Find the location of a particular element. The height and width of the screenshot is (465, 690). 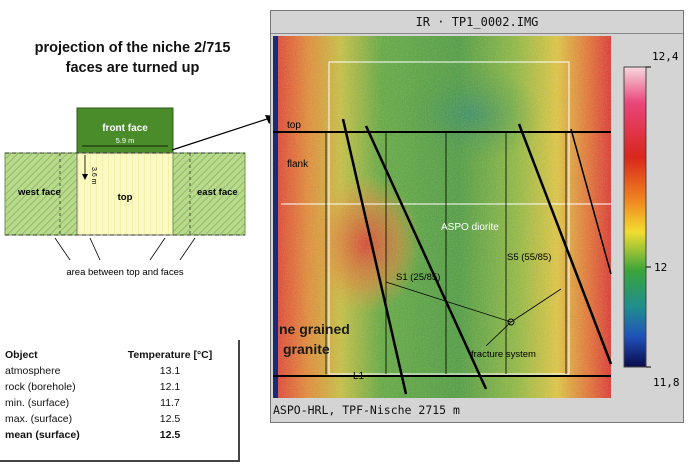

header-object: Object is located at coordinates (21, 355).